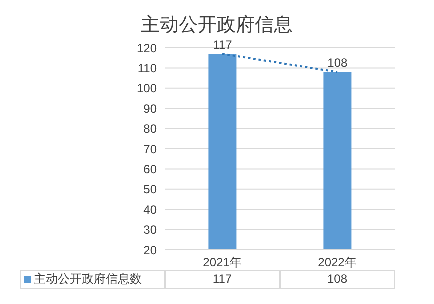 The image size is (434, 304). Describe the element at coordinates (337, 263) in the screenshot. I see `x-tick-label: 2022年` at that location.